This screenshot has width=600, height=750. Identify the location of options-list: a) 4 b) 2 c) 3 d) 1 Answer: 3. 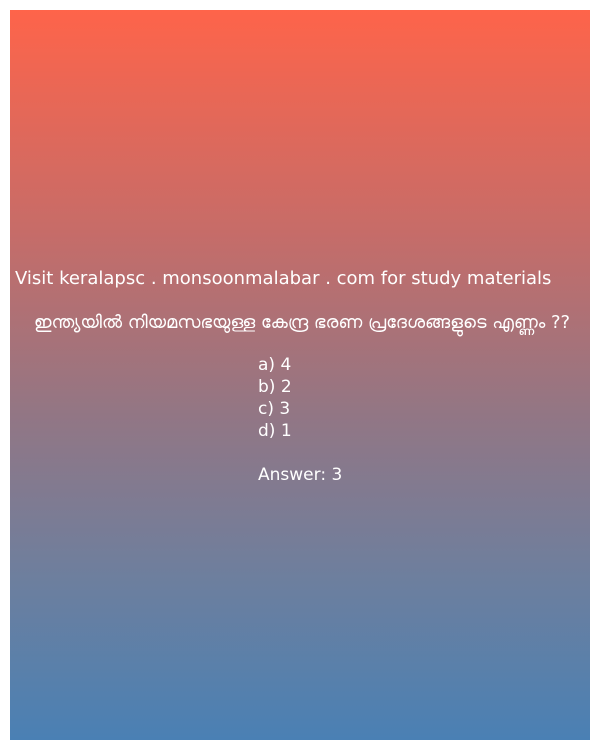
(300, 420).